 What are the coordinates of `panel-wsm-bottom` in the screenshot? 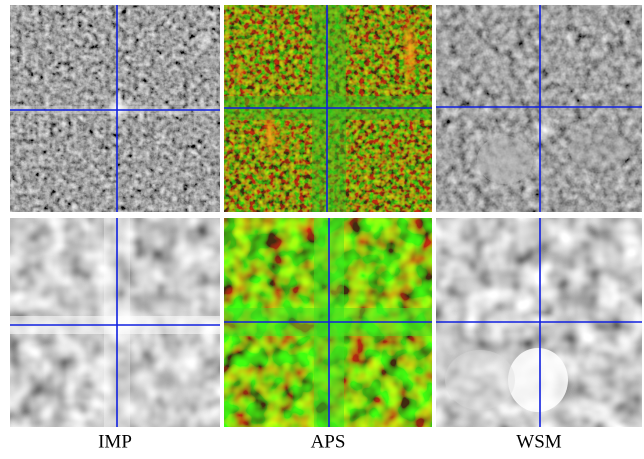 It's located at (539, 322).